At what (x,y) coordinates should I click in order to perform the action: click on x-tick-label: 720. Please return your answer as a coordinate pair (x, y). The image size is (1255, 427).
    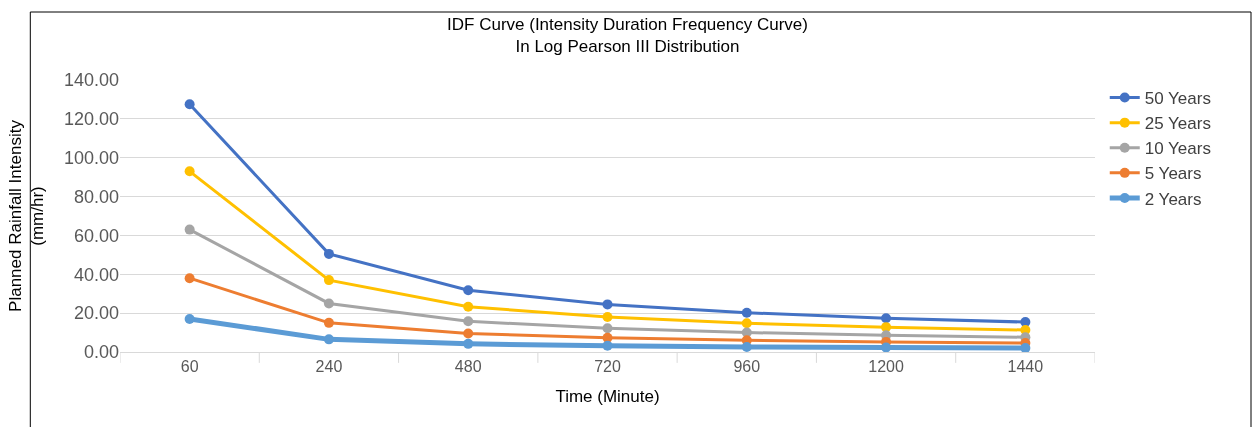
    Looking at the image, I should click on (607, 367).